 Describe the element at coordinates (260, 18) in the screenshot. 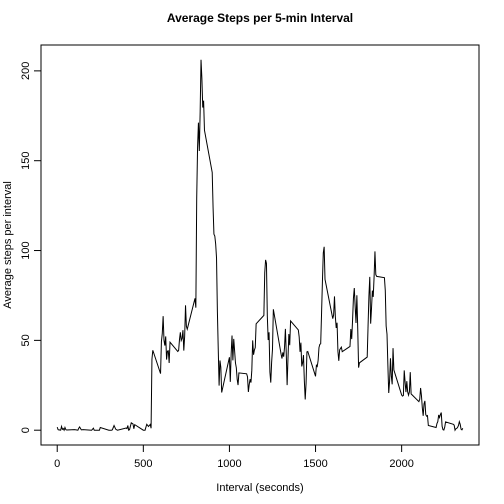

I see `chart-title: Average Steps per 5-min Interval` at that location.